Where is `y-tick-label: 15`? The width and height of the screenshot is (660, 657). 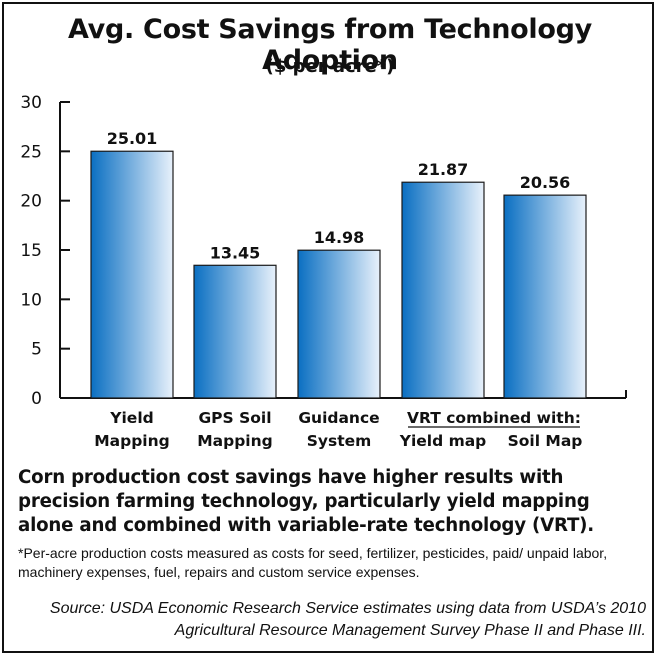 y-tick-label: 15 is located at coordinates (31, 251).